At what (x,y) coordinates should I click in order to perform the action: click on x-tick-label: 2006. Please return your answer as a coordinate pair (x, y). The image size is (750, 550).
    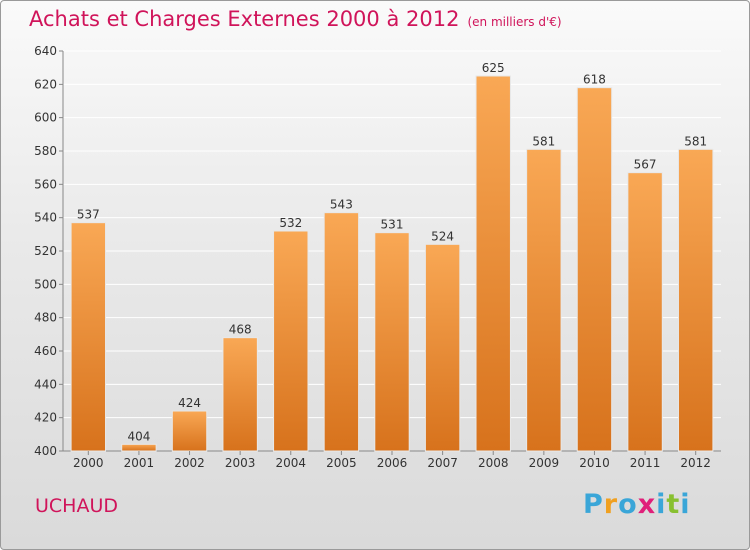
    Looking at the image, I should click on (392, 463).